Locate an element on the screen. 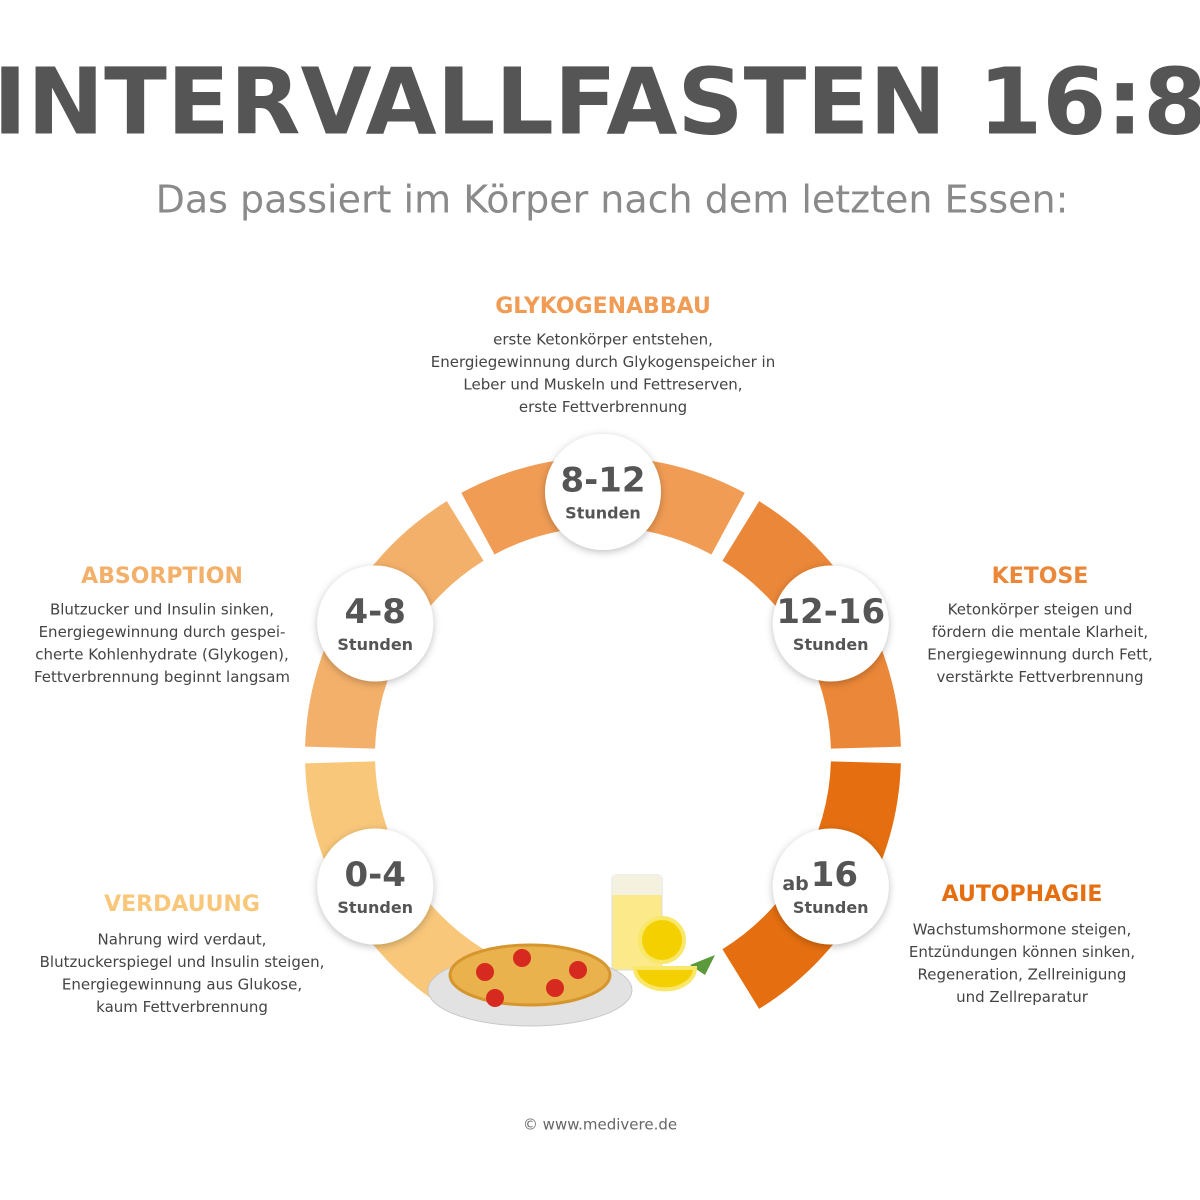 Image resolution: width=1200 pixels, height=1200 pixels. food-illustration is located at coordinates (571, 950).